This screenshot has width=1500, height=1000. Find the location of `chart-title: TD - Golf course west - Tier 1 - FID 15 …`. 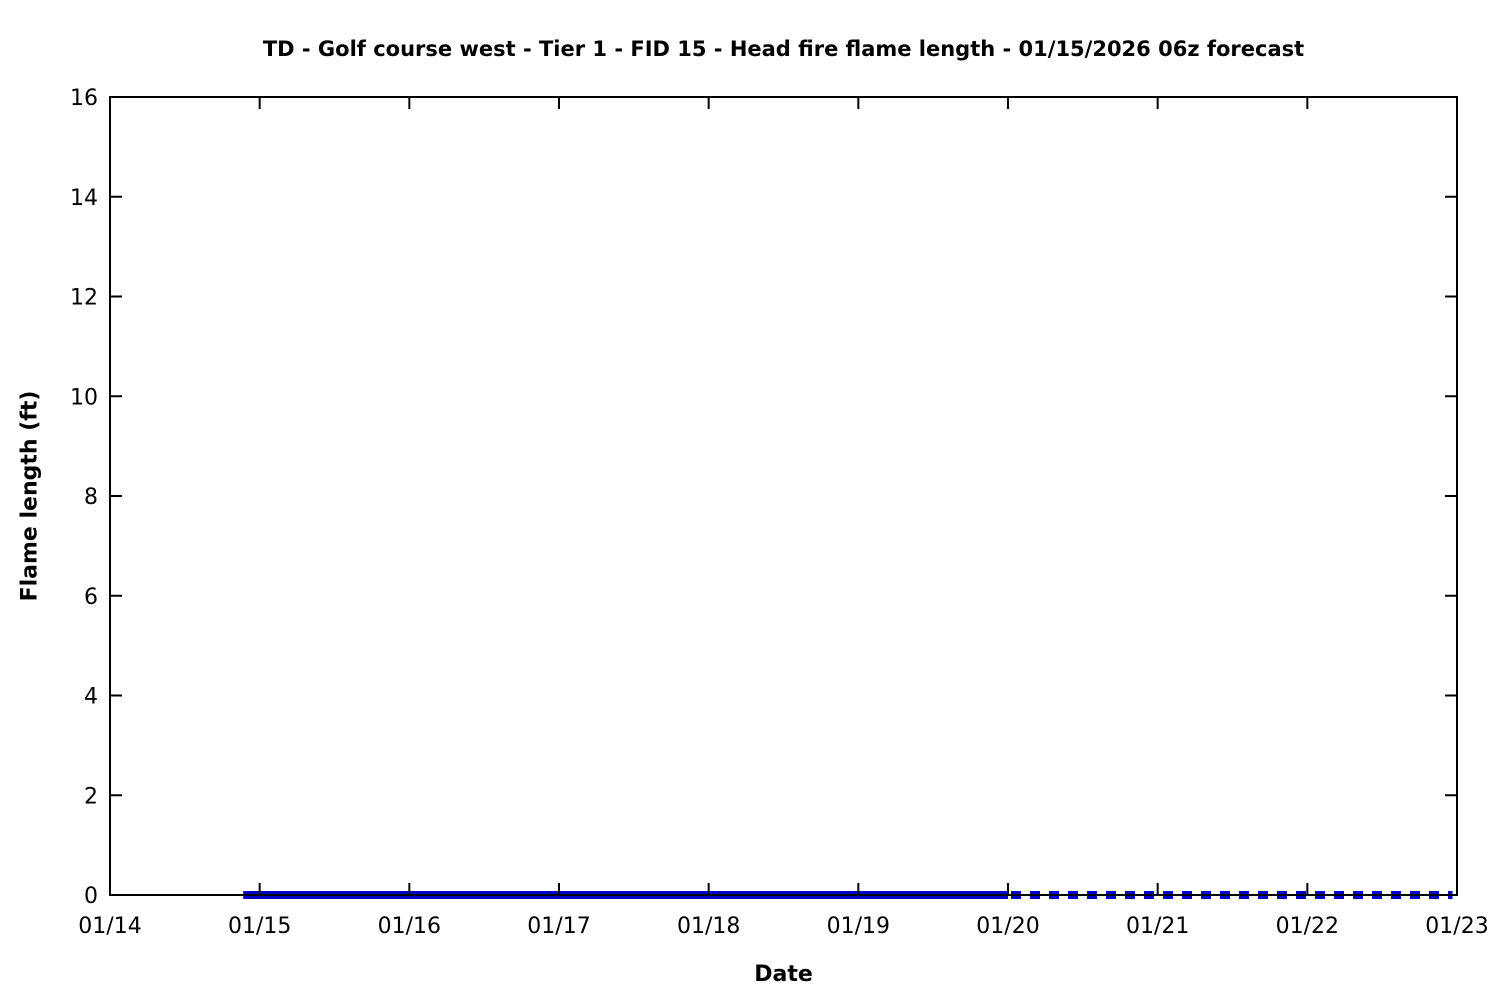

chart-title: TD - Golf course west - Tier 1 - FID 15 … is located at coordinates (783, 49).